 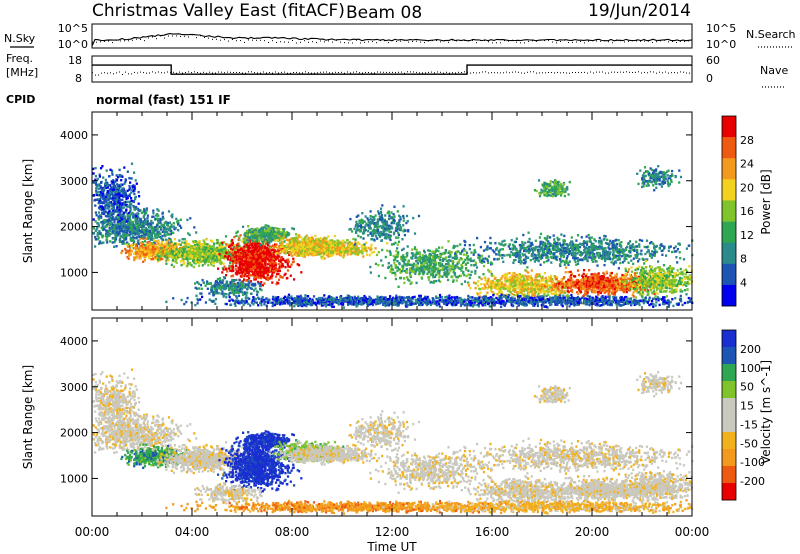 I want to click on noise-search-label: N.Search, so click(x=771, y=34).